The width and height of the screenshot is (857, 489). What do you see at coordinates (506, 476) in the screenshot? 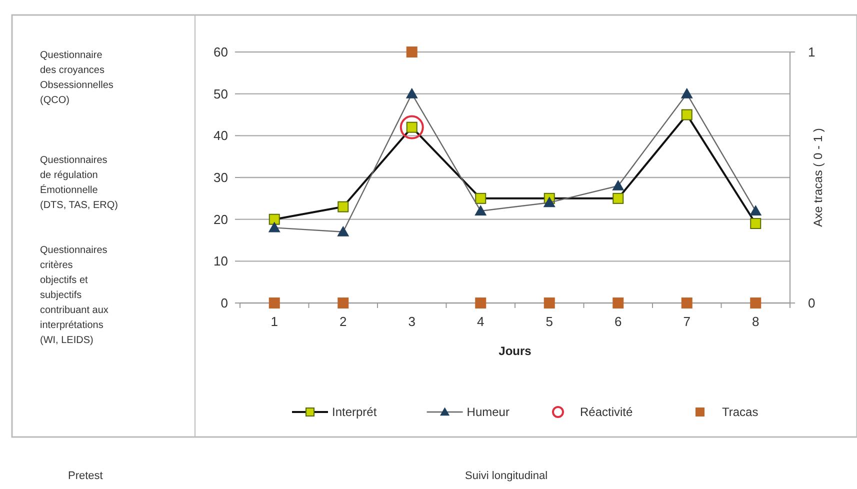
I see `text: Suivi longitudinal` at bounding box center [506, 476].